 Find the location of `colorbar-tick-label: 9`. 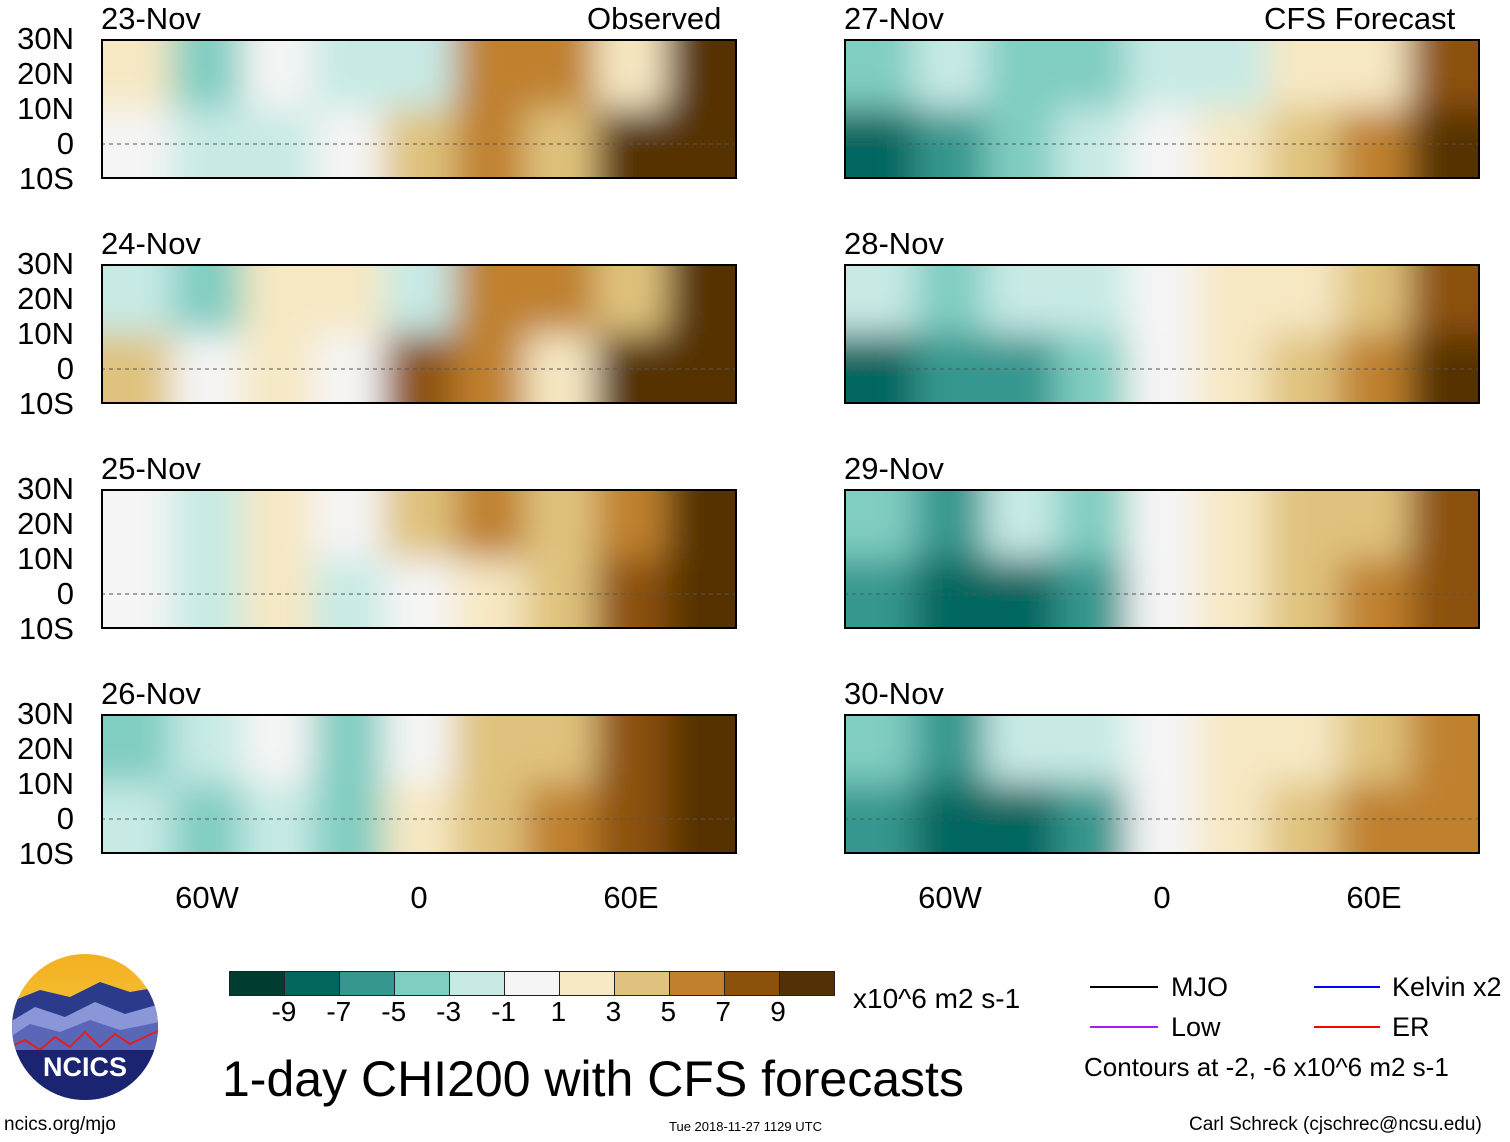

colorbar-tick-label: 9 is located at coordinates (778, 1011).